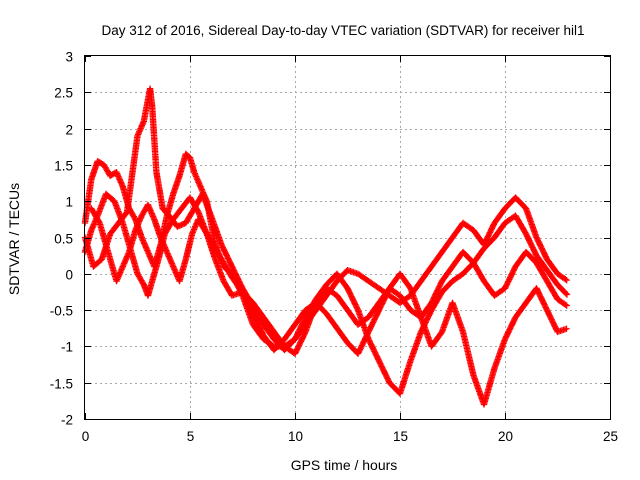 Image resolution: width=640 pixels, height=480 pixels. Describe the element at coordinates (69, 202) in the screenshot. I see `y-tick-label: 1` at that location.